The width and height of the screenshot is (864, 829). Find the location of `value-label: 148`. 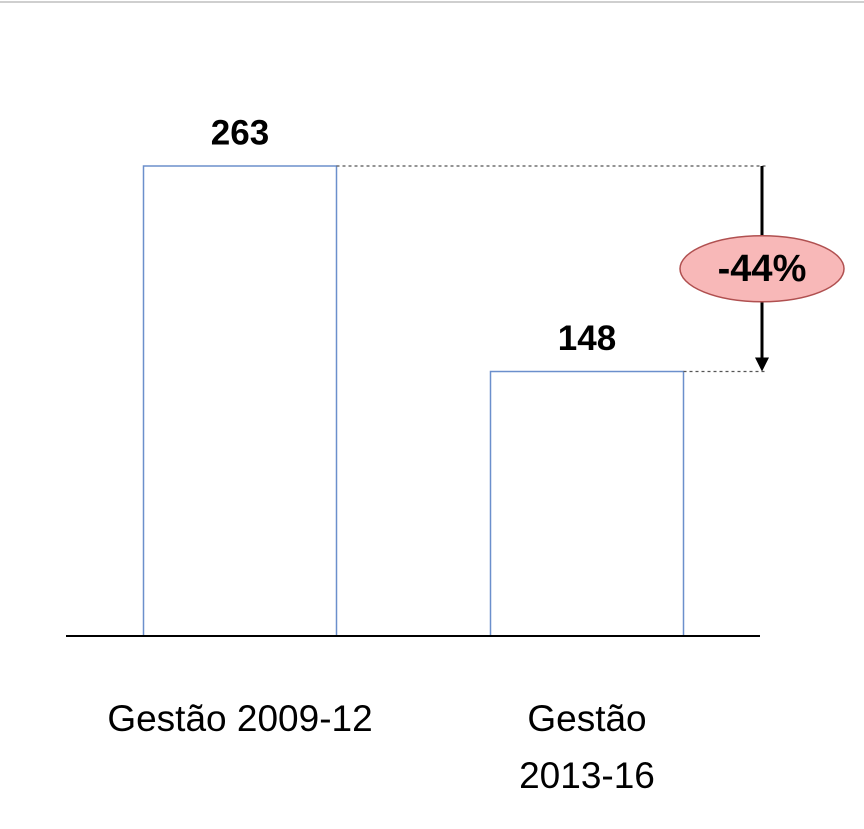

value-label: 148 is located at coordinates (587, 338).